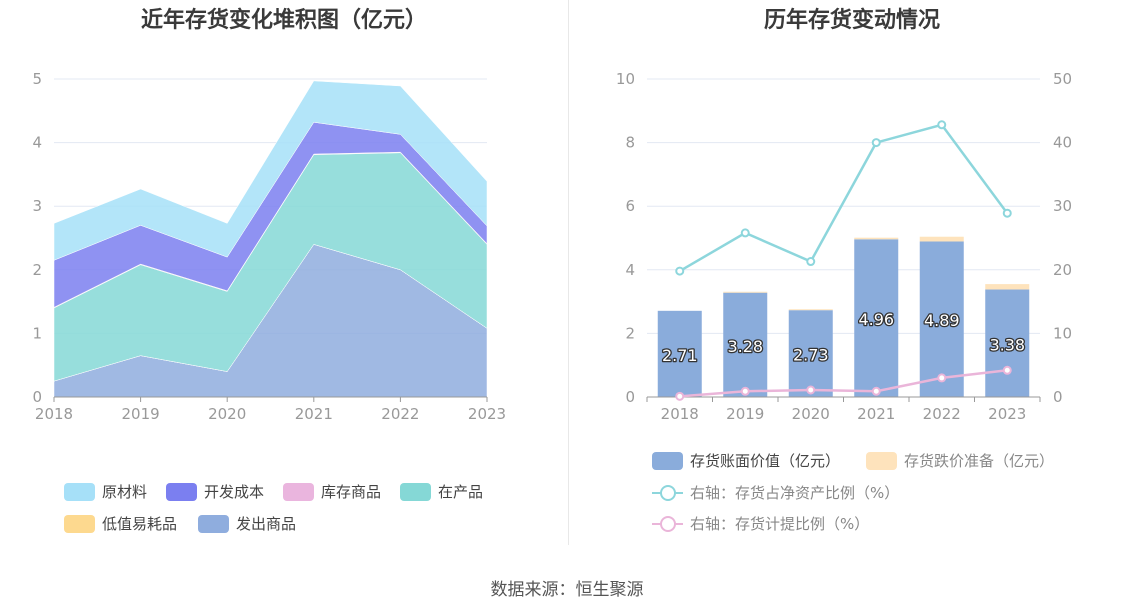 This screenshot has height=612, width=1134. What do you see at coordinates (844, 198) in the screenshot?
I see `line-line_ratio` at bounding box center [844, 198].